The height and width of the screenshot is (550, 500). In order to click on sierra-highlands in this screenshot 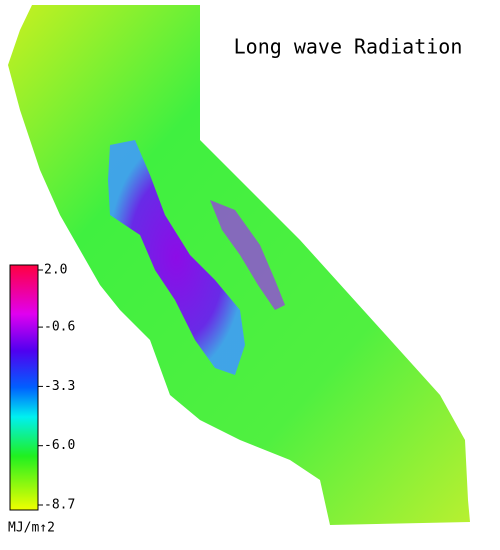, I will do `click(247, 255)`.